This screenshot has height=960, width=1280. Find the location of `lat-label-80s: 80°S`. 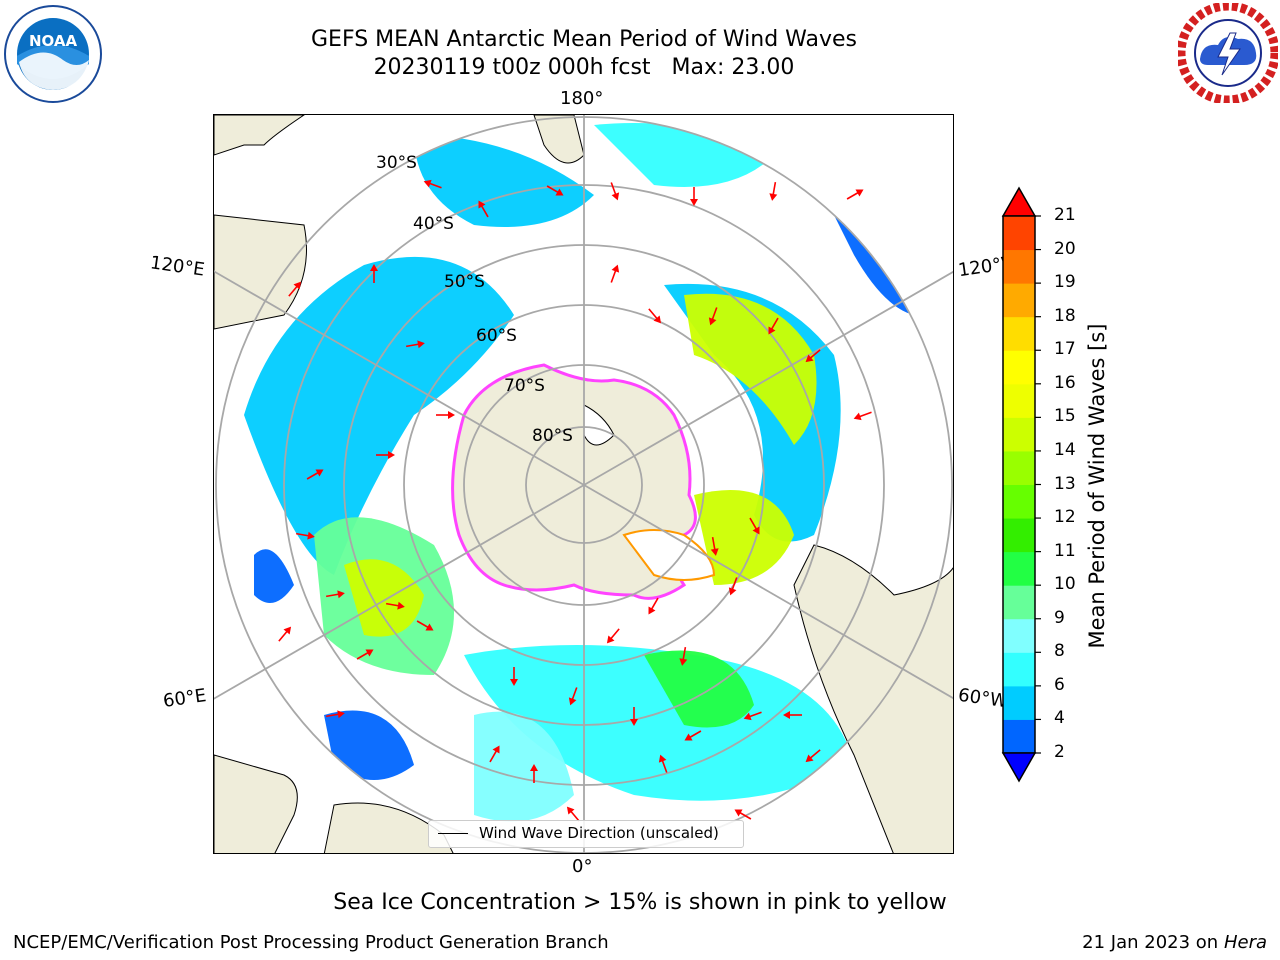

lat-label-80s: 80°S is located at coordinates (552, 436).